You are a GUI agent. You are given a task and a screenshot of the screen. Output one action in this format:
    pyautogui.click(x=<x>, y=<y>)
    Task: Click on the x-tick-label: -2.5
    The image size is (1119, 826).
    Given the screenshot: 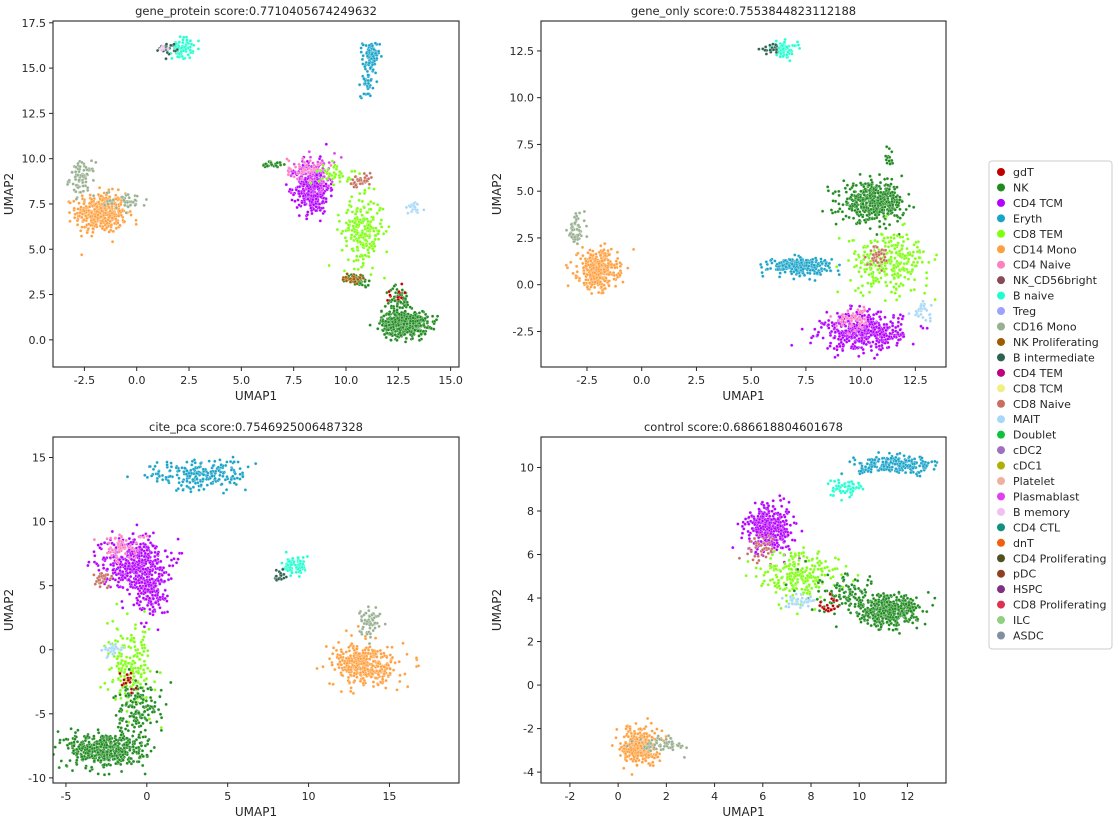 What is the action you would take?
    pyautogui.click(x=84, y=380)
    